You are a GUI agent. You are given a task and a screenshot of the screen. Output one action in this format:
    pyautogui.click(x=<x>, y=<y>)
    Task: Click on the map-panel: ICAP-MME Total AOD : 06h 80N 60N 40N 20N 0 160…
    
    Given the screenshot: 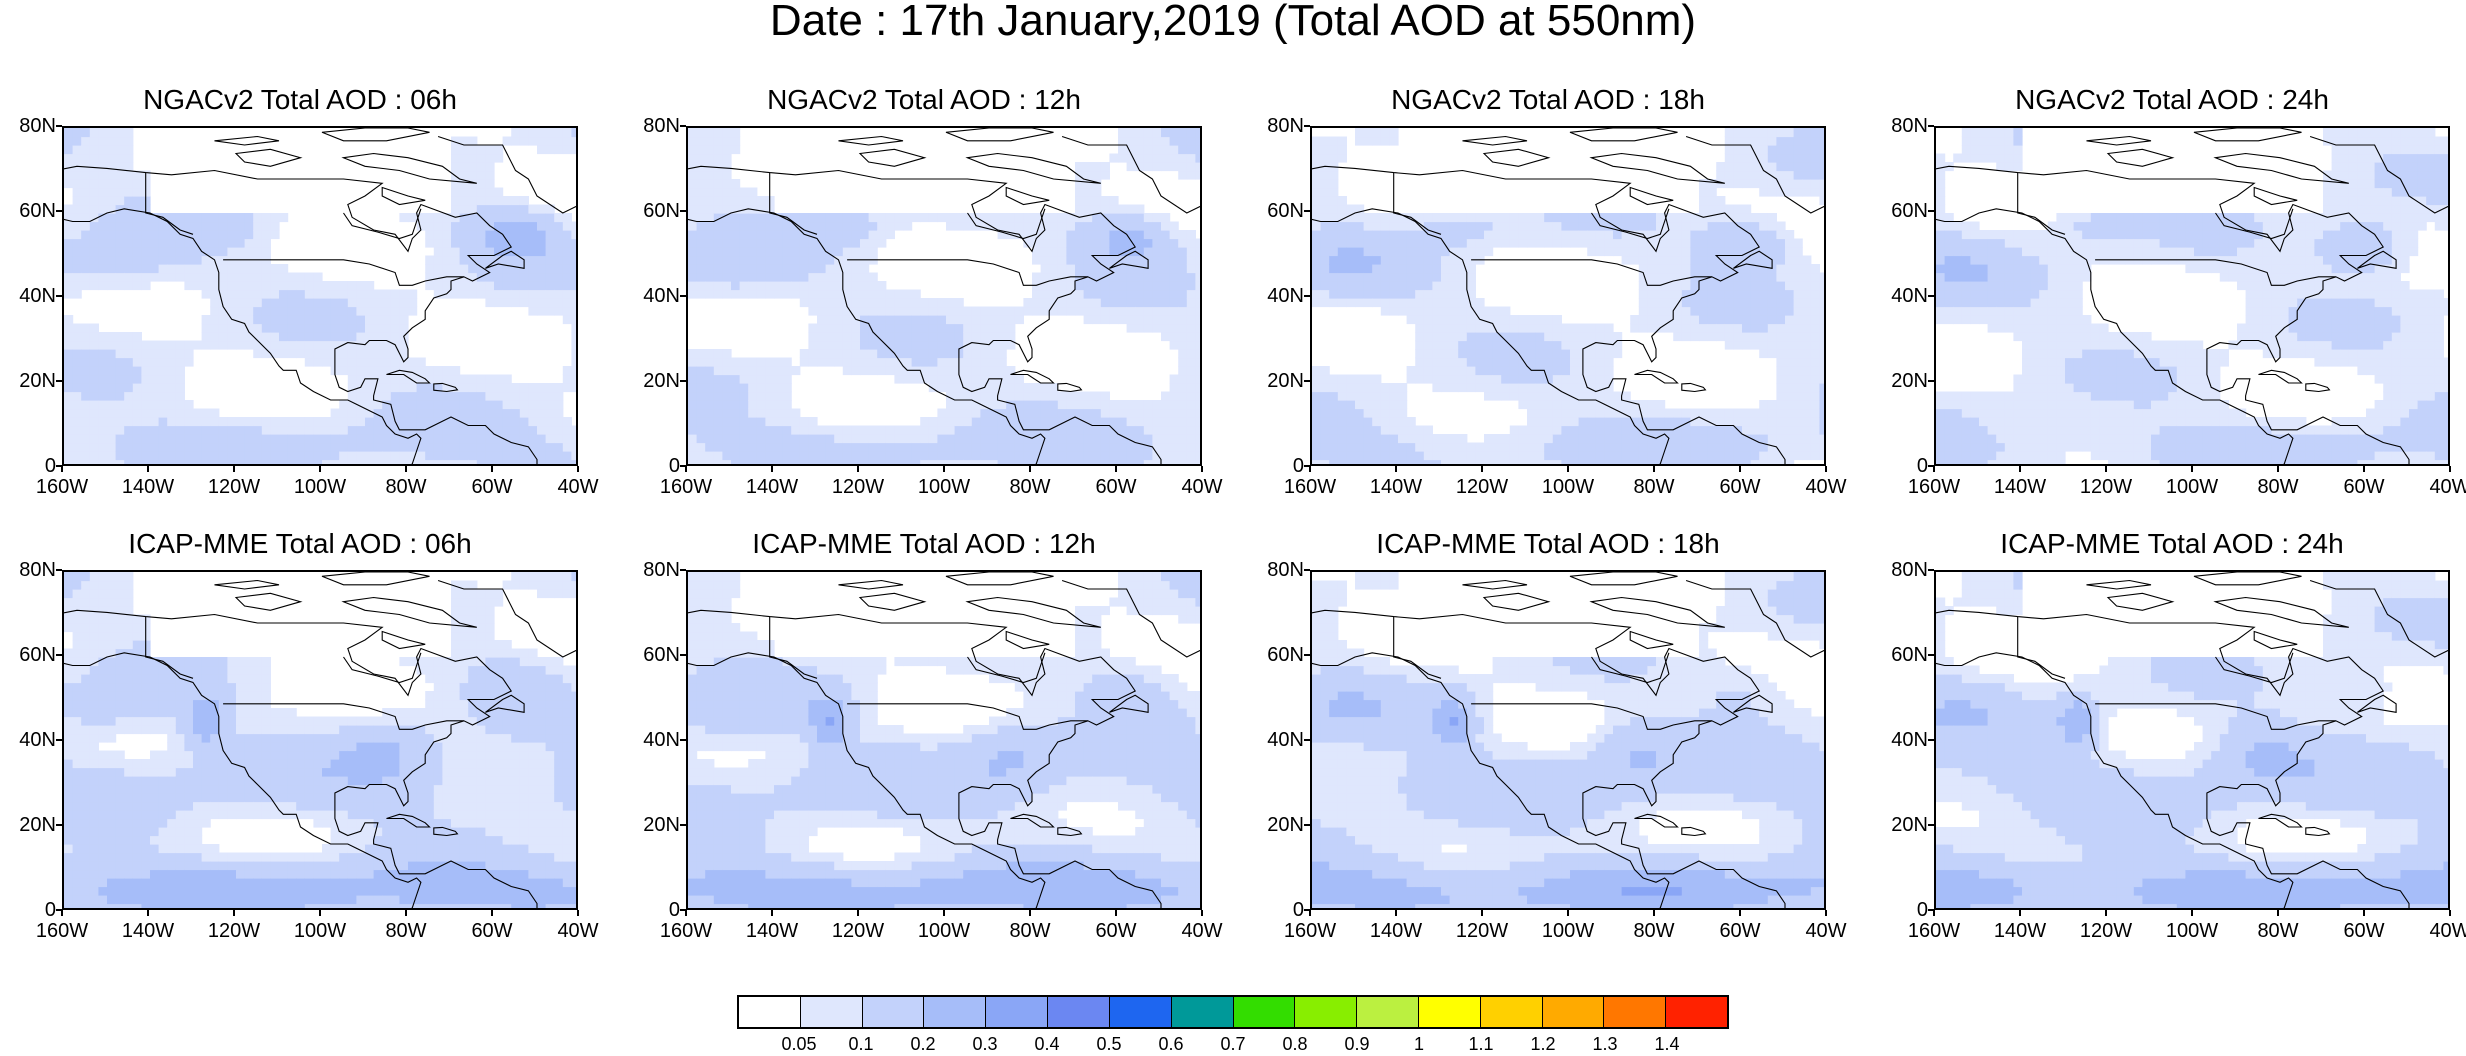 What is the action you would take?
    pyautogui.click(x=300, y=748)
    